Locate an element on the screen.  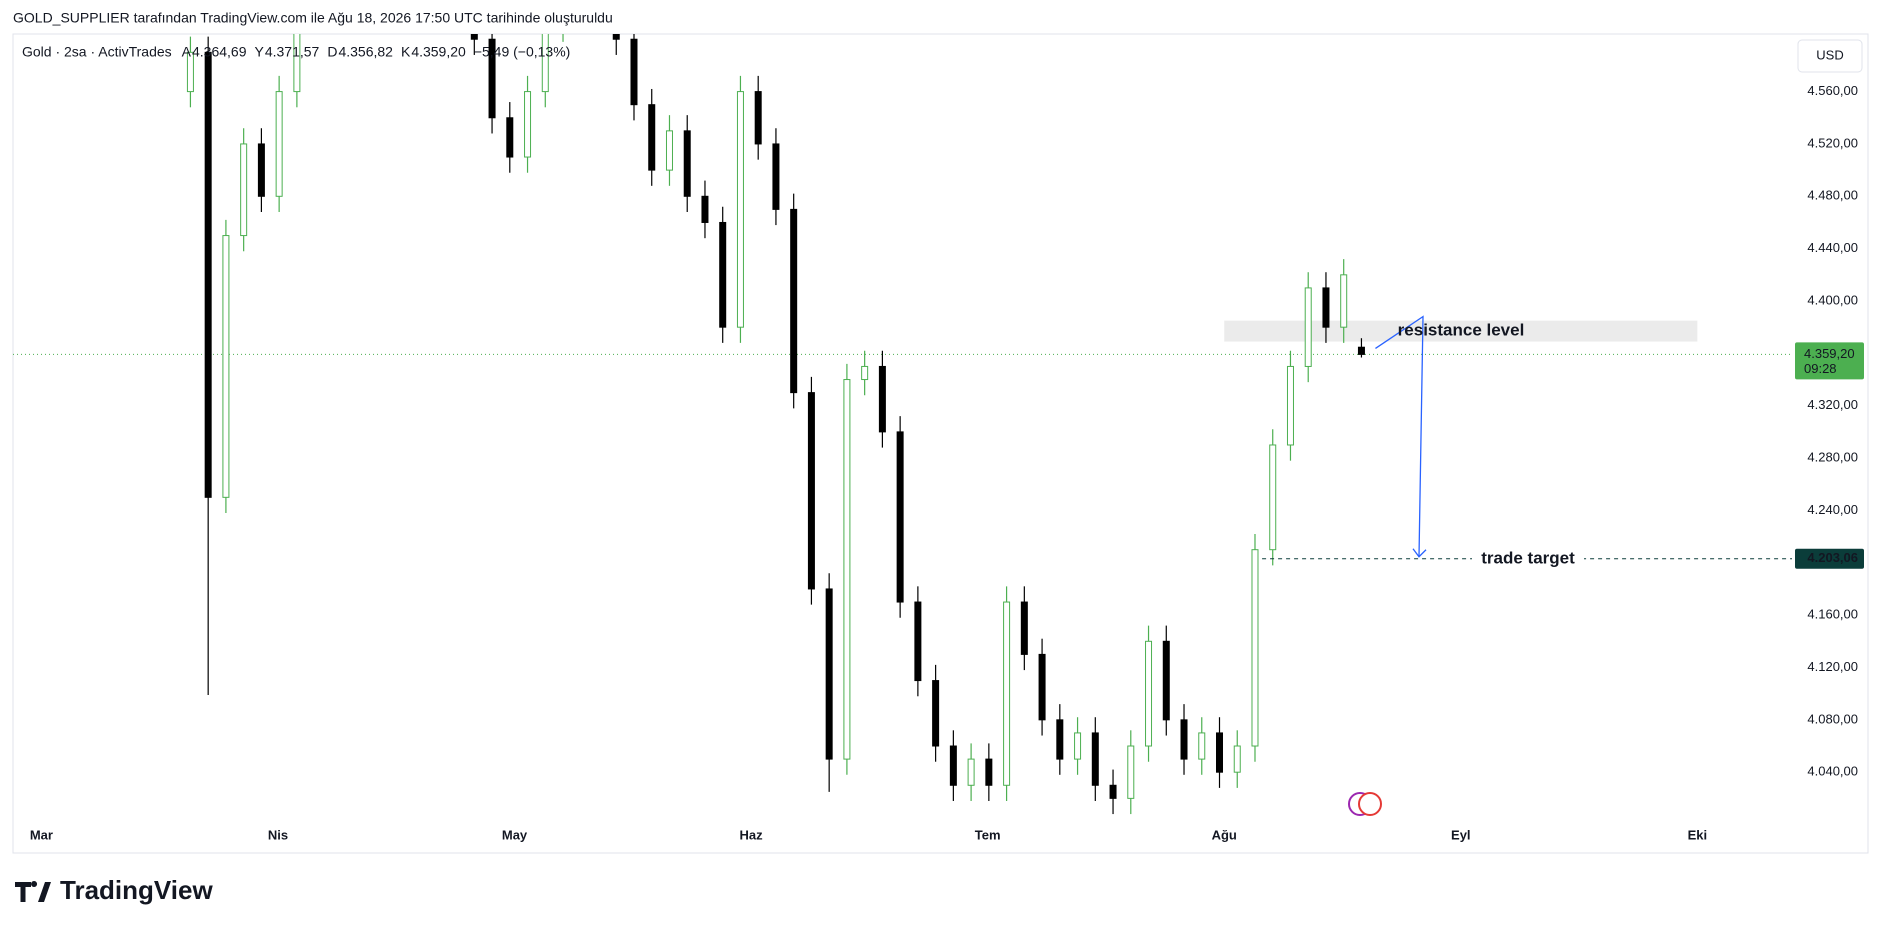
event-icon is located at coordinates (1370, 804).